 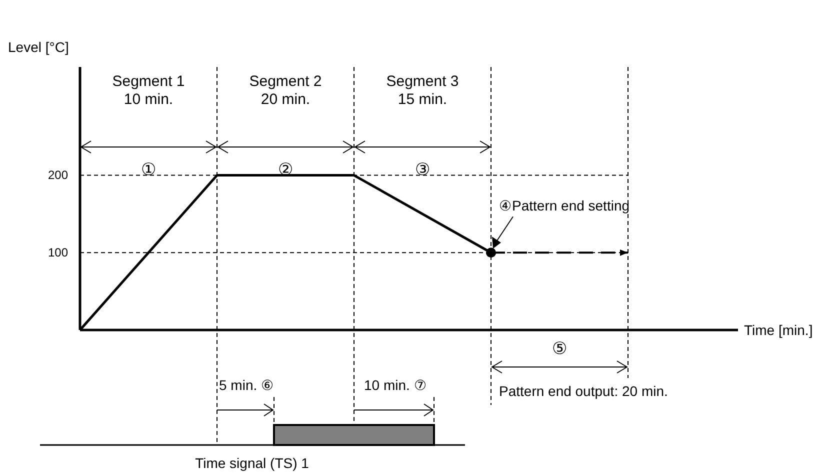 What do you see at coordinates (422, 90) in the screenshot?
I see `annotation: Segment 3 15 min.` at bounding box center [422, 90].